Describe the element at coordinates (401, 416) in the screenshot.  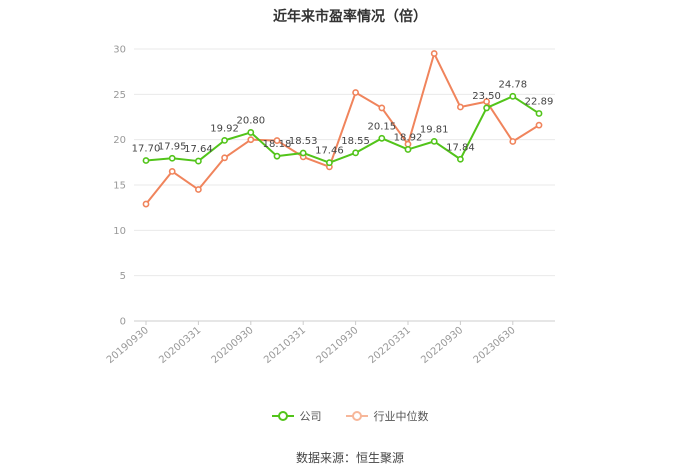
I see `legend-industry-label: 行业中位数` at that location.